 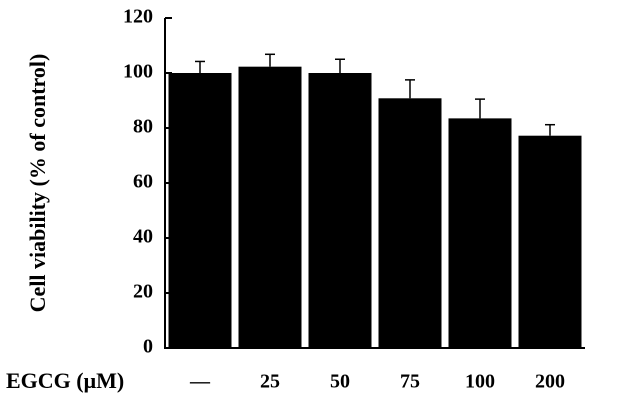 What do you see at coordinates (143, 127) in the screenshot?
I see `y-tick-label: 80` at bounding box center [143, 127].